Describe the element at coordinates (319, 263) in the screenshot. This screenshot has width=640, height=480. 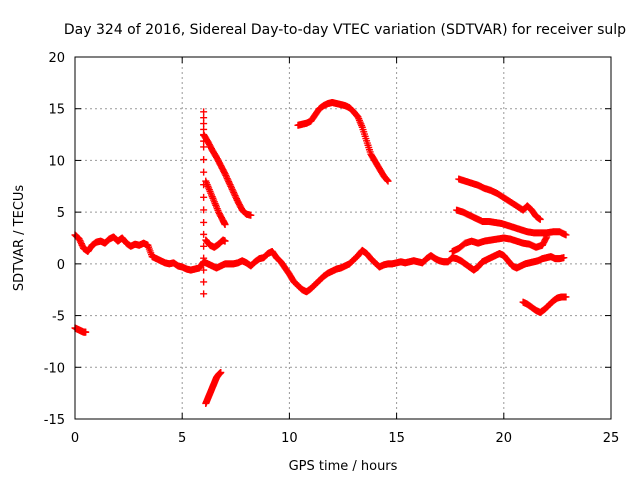
I see `series-main` at that location.